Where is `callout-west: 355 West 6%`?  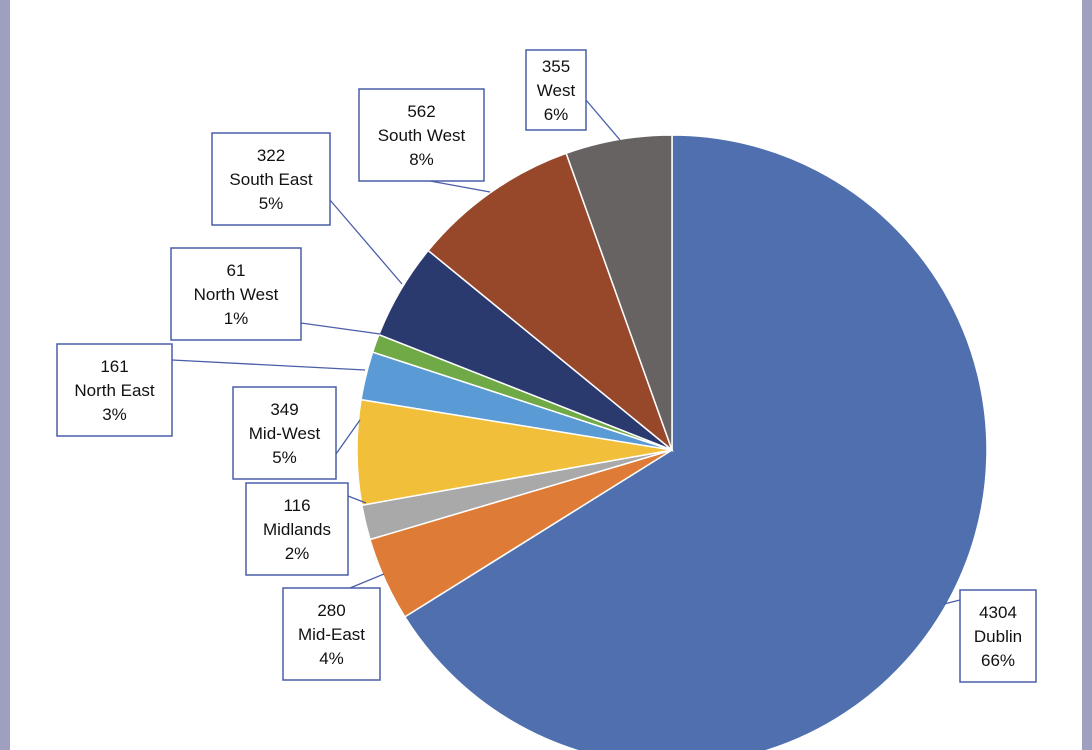
callout-west: 355 West 6% is located at coordinates (573, 95).